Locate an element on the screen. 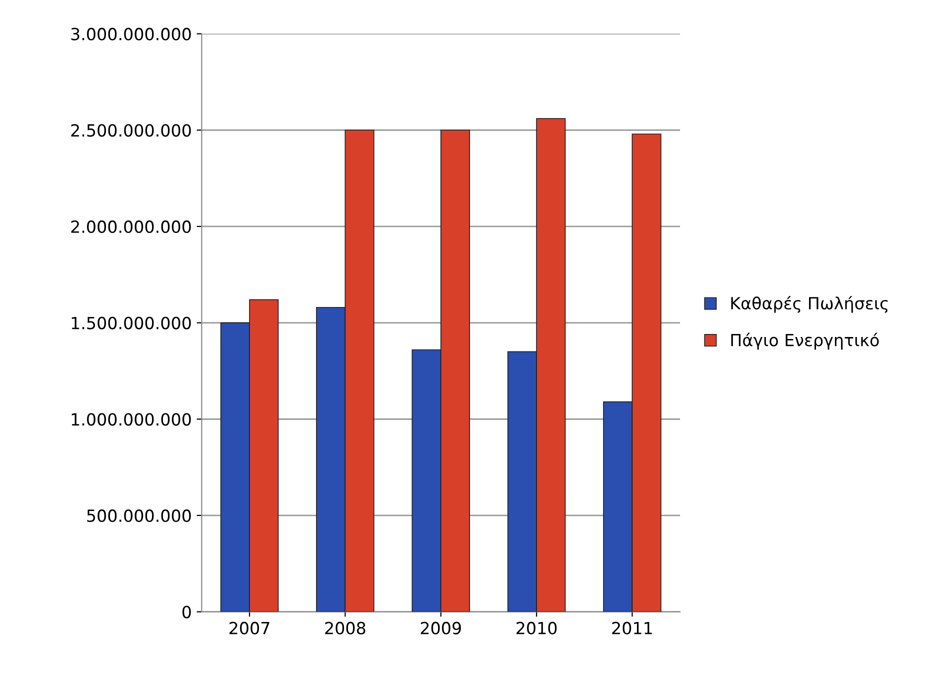 This screenshot has height=676, width=938. y-tick-label: 2.000.000.000 is located at coordinates (131, 227).